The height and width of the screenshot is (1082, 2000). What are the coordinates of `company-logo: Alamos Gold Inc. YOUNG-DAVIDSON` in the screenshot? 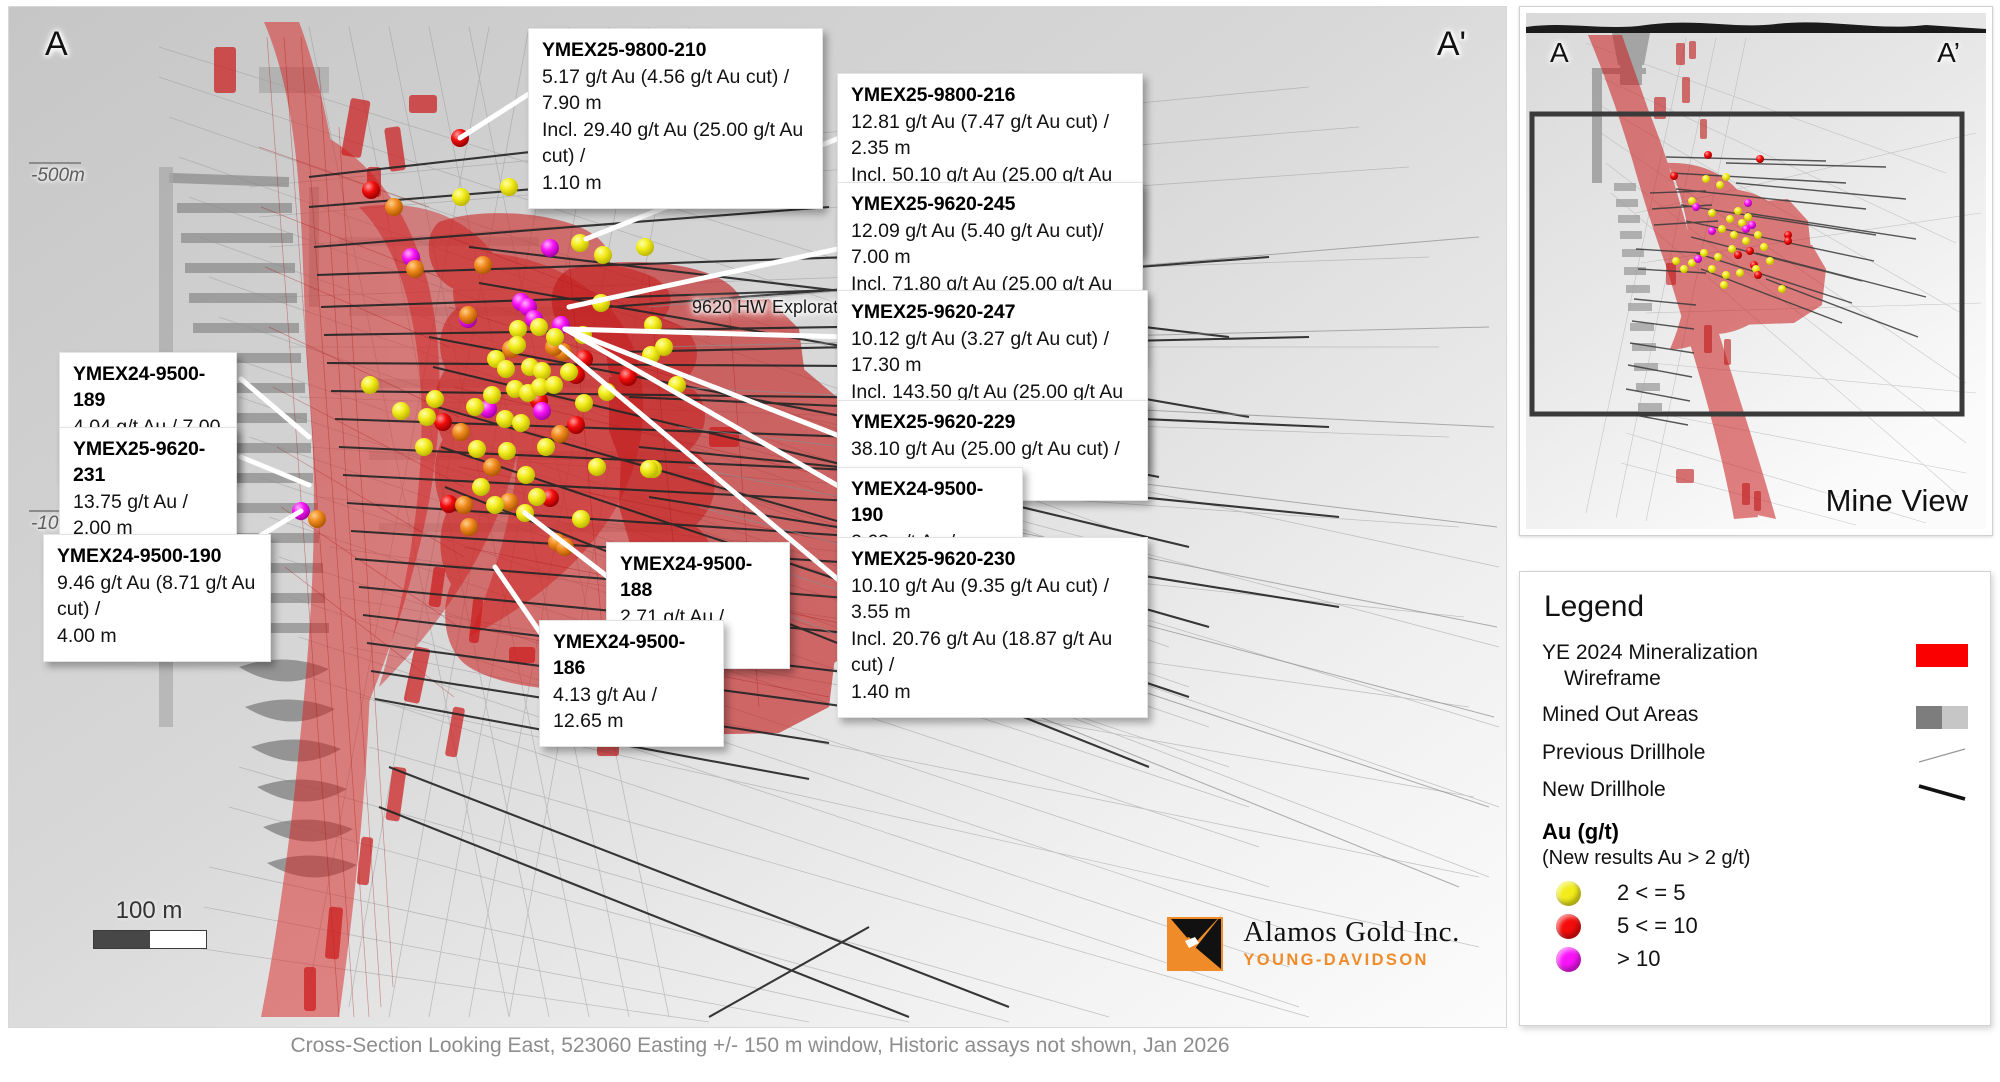 It's located at (1312, 944).